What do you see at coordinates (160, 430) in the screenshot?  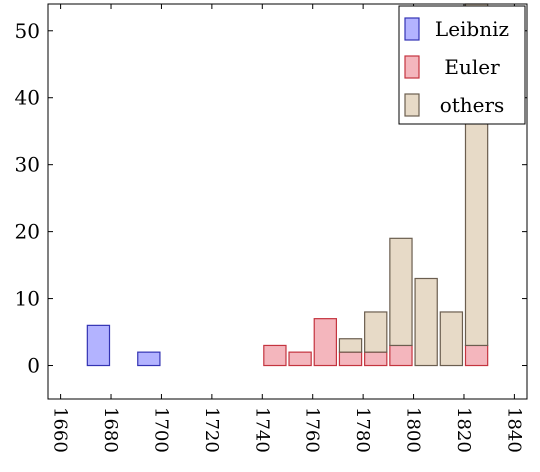 I see `x-tick-label-1700: 1700` at bounding box center [160, 430].